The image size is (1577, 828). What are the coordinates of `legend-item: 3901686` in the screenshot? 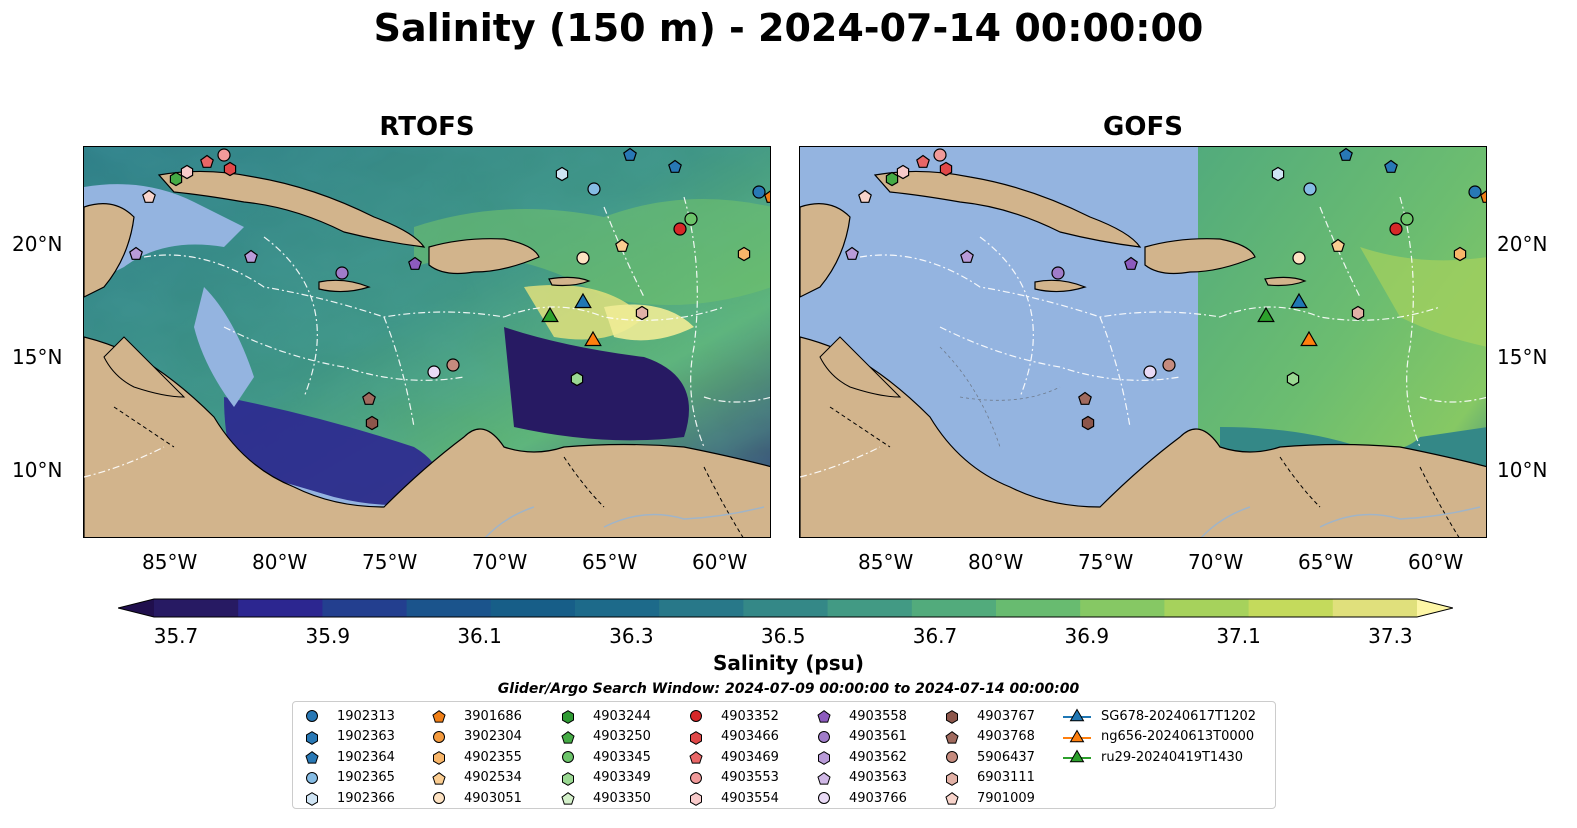 It's located at (477, 716).